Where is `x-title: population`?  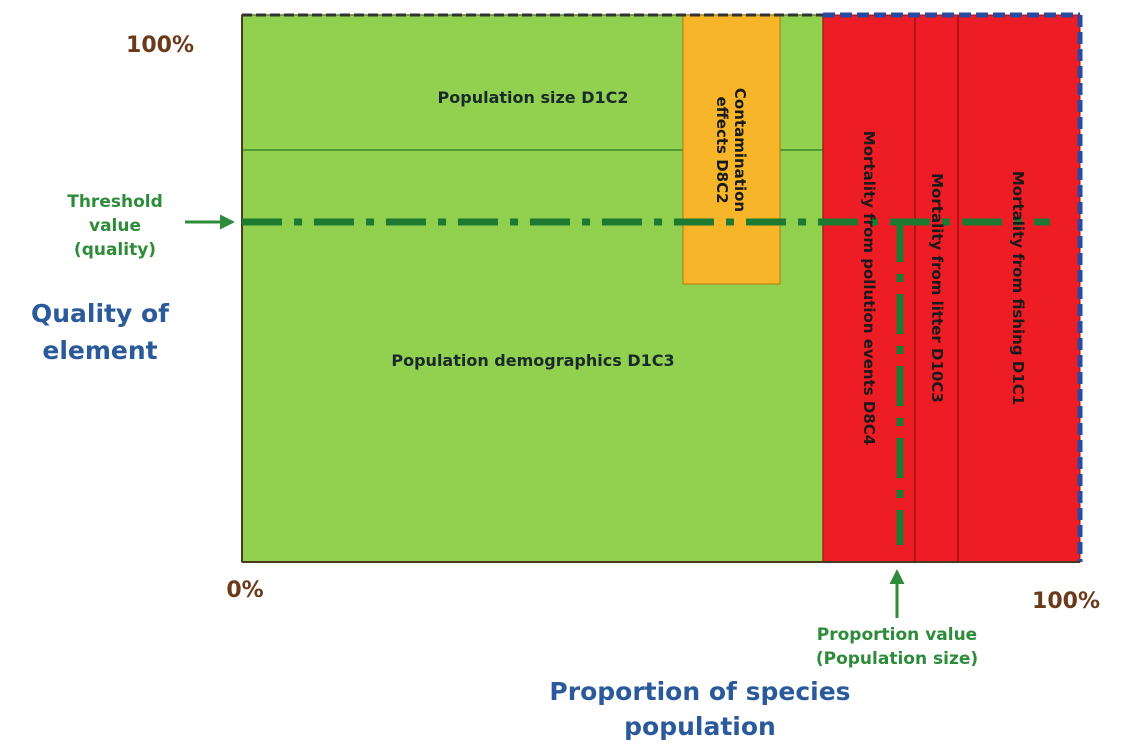
x-title: population is located at coordinates (700, 726).